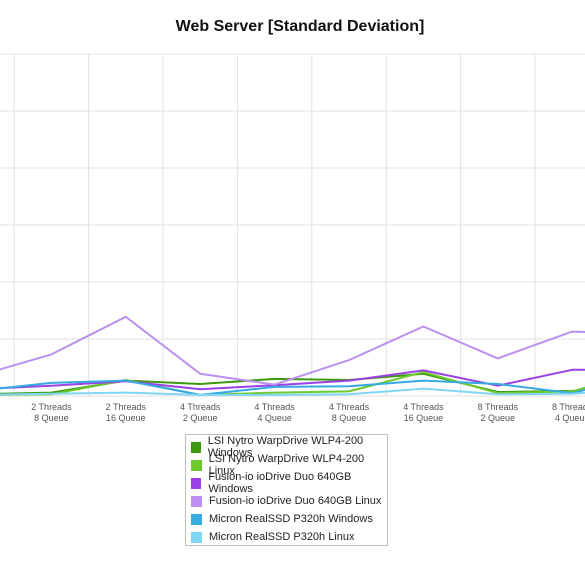 This screenshot has width=585, height=567. I want to click on legend-label: Fusion-io ioDrive Duo 640GB Windows, so click(280, 483).